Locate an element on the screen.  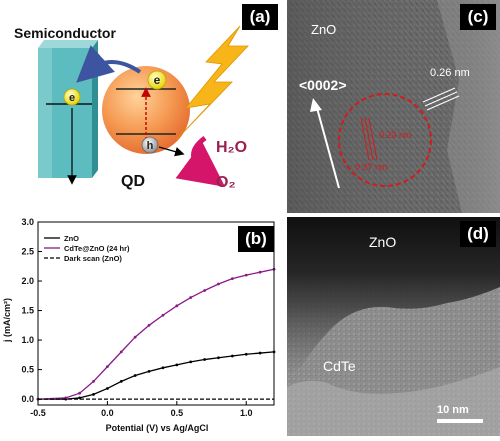
spacing-inner-label-2: 0.37 nm is located at coordinates (371, 167).